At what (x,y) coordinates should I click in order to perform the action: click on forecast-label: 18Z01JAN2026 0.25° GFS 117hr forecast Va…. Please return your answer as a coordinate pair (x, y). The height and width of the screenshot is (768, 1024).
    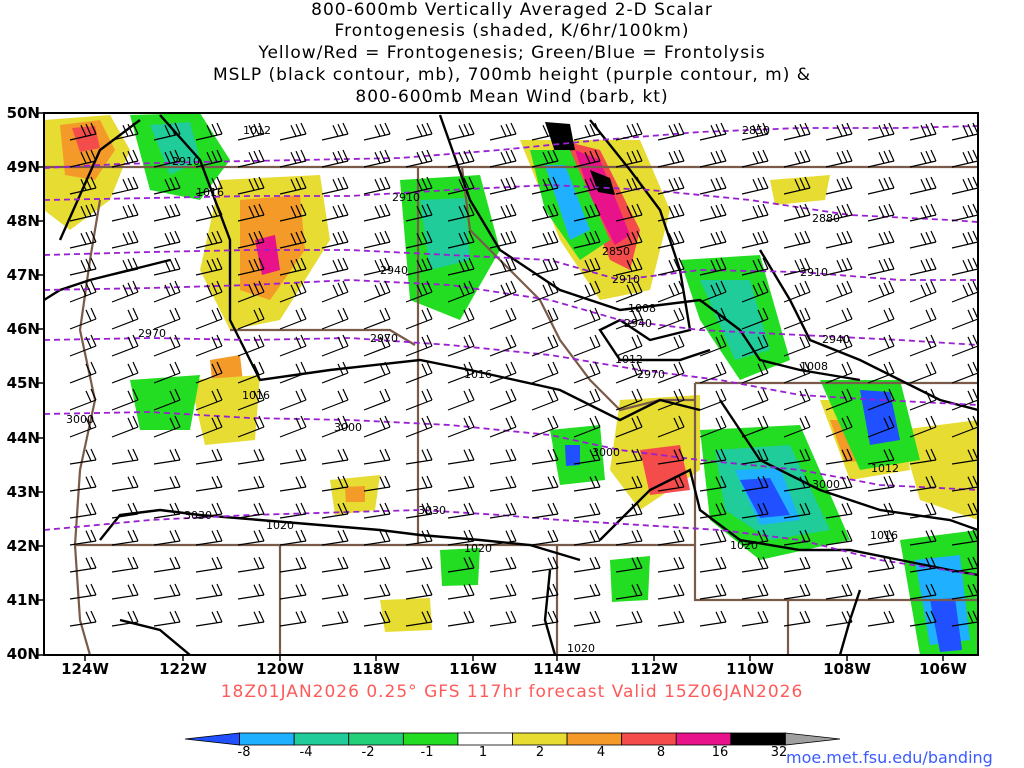
    Looking at the image, I should click on (512, 692).